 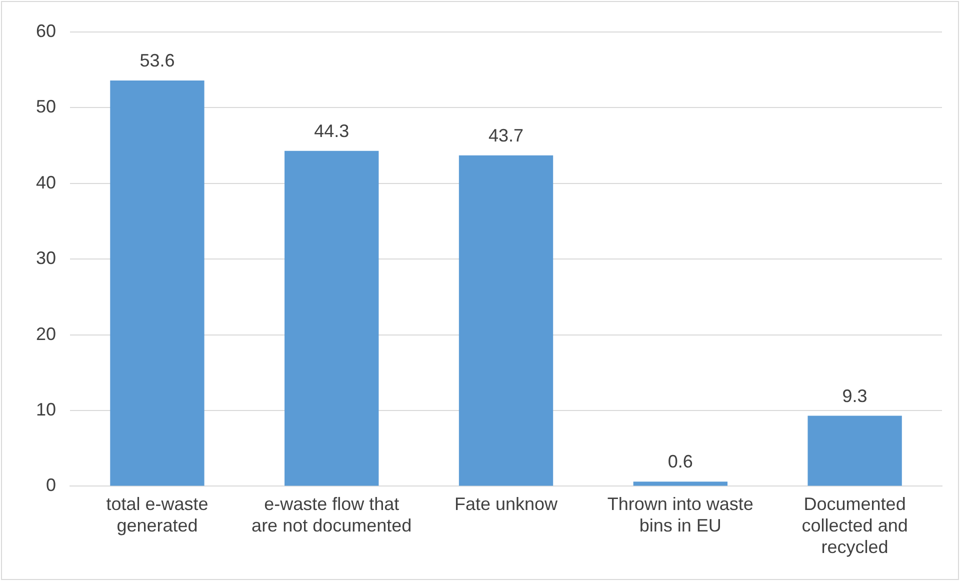 I want to click on data-label: 0.6, so click(x=680, y=462).